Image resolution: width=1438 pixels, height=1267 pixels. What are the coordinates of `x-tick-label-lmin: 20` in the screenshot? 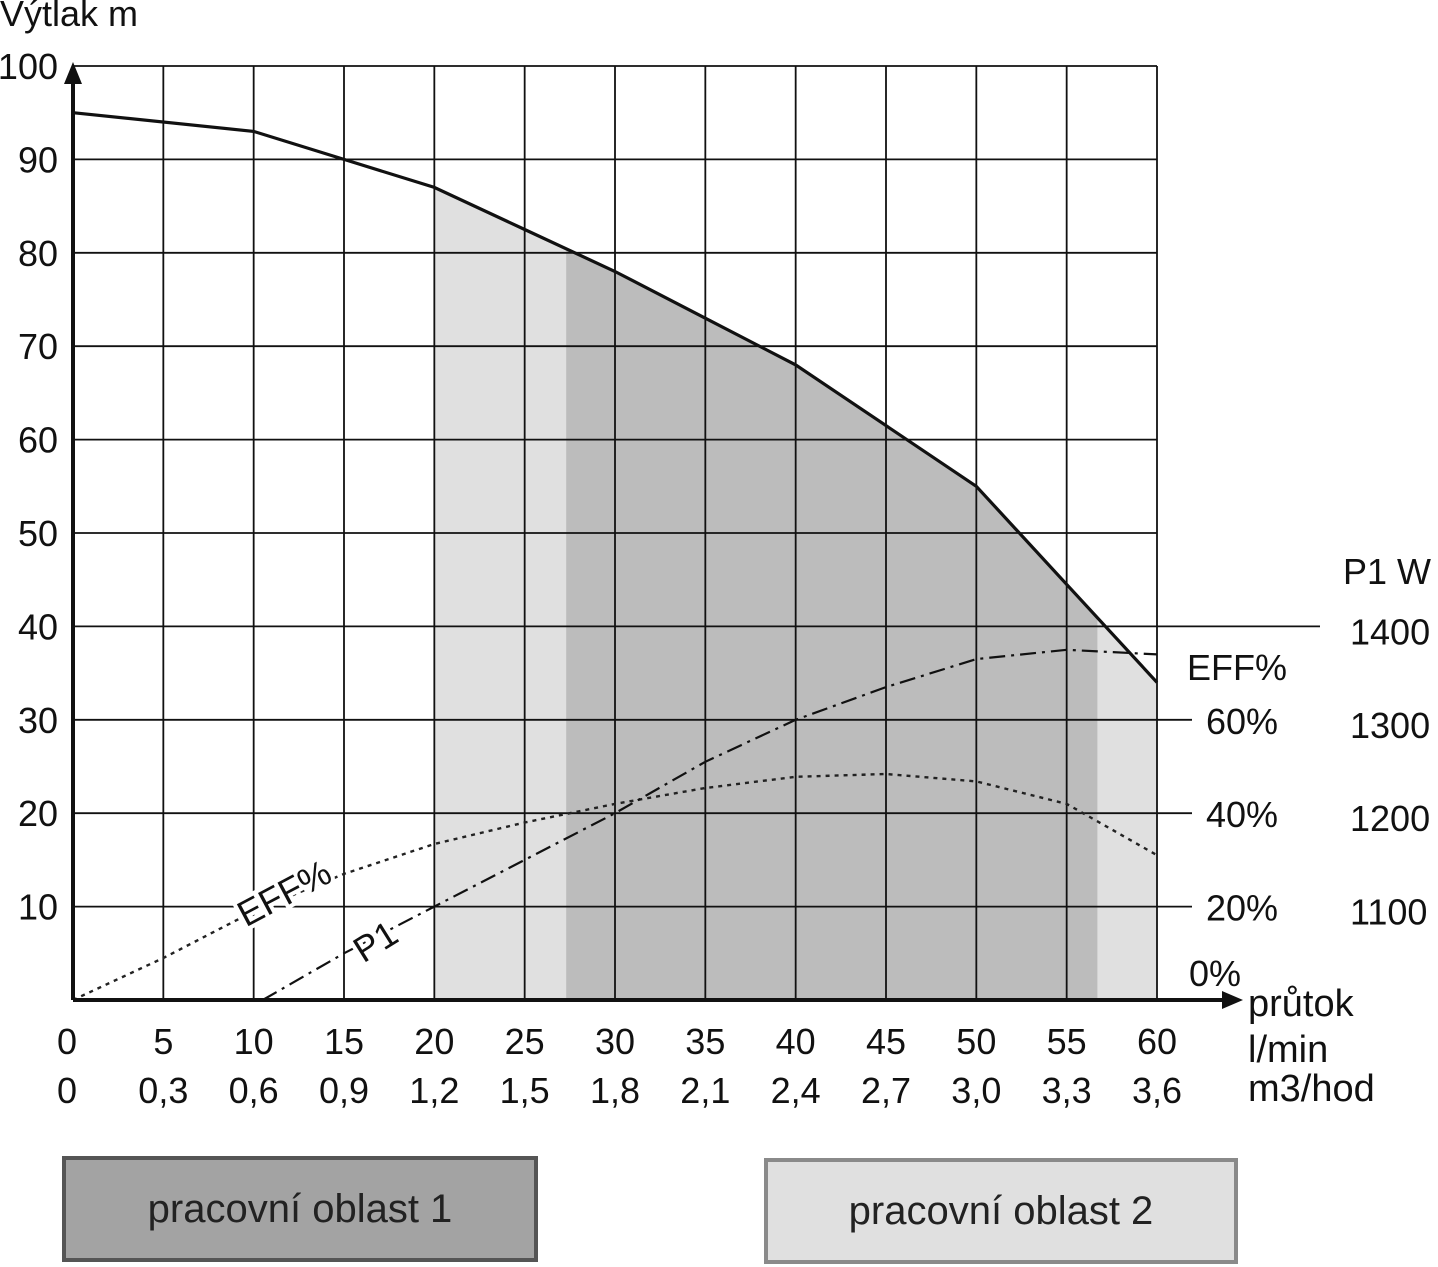 It's located at (434, 1041).